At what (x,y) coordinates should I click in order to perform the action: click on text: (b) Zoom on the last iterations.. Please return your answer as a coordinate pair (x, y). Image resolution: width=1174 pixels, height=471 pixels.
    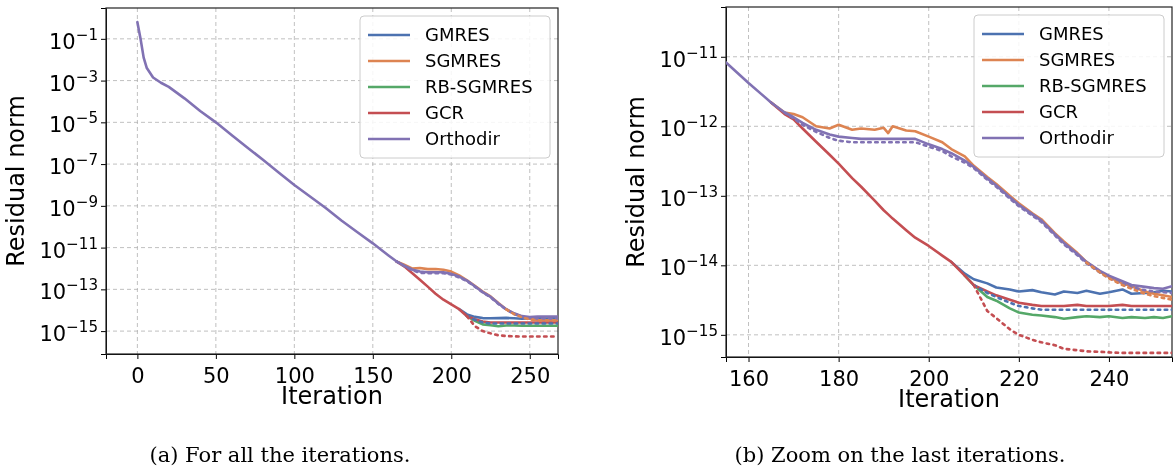
    Looking at the image, I should click on (900, 455).